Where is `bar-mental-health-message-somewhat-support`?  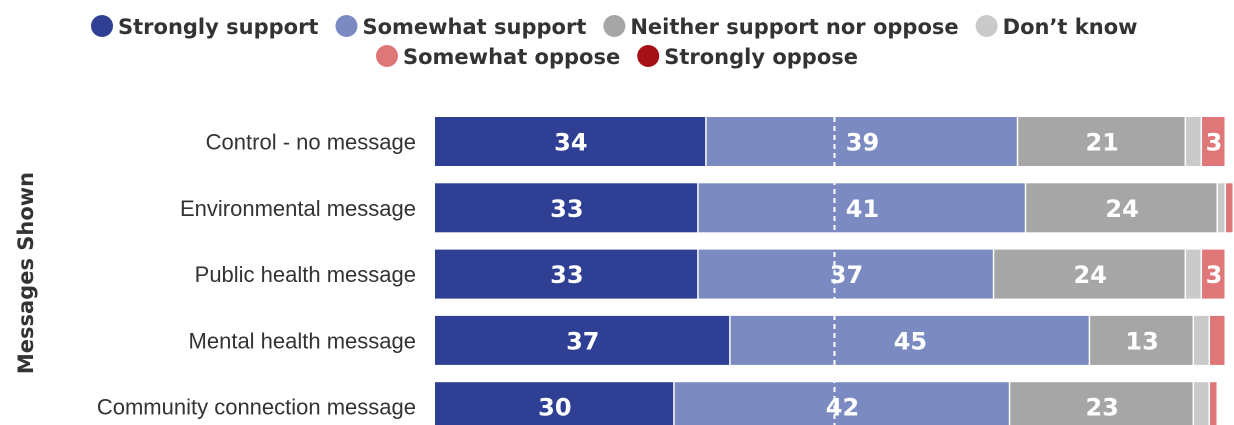 bar-mental-health-message-somewhat-support is located at coordinates (909, 340).